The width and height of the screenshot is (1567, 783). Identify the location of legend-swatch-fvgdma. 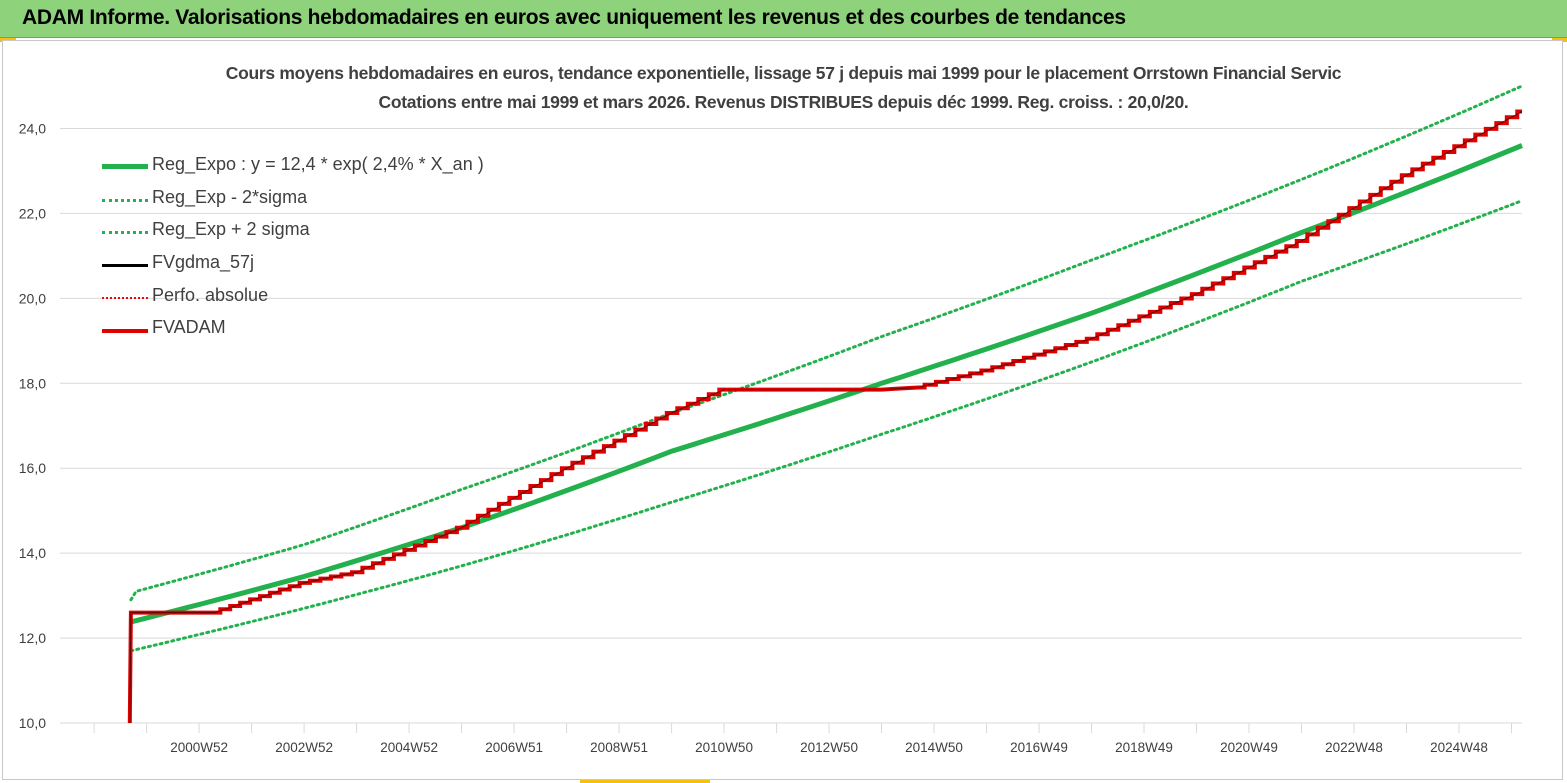
(125, 265).